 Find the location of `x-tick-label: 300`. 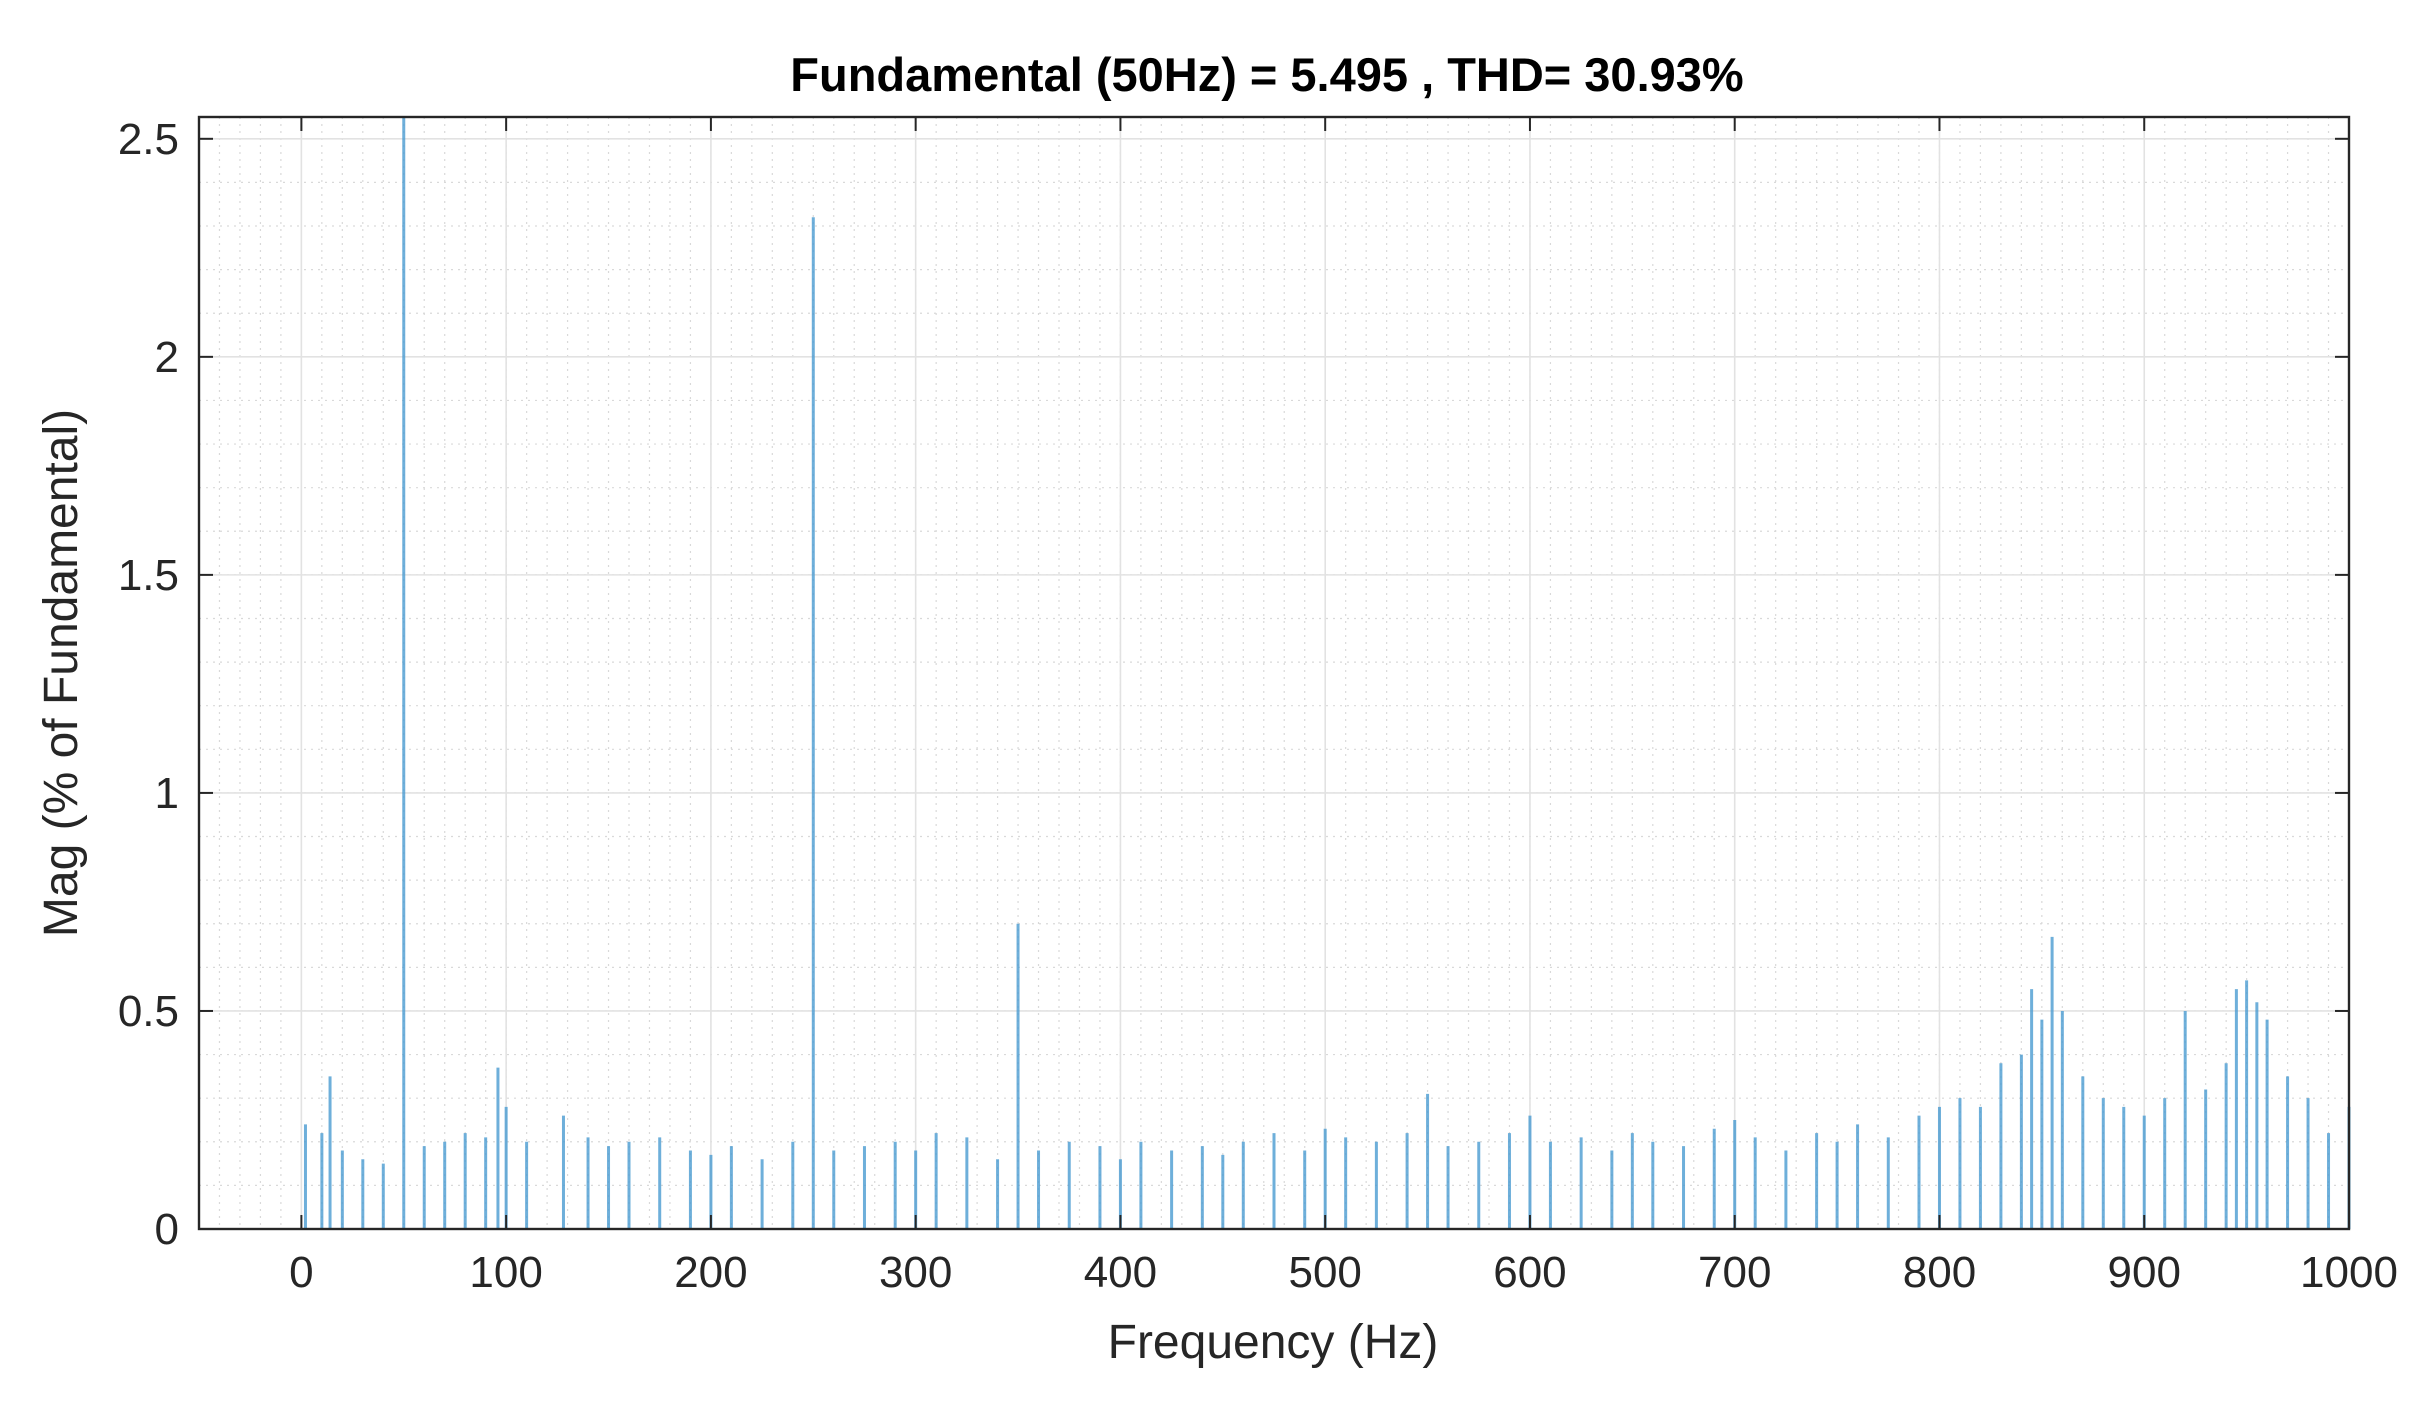

x-tick-label: 300 is located at coordinates (915, 1272).